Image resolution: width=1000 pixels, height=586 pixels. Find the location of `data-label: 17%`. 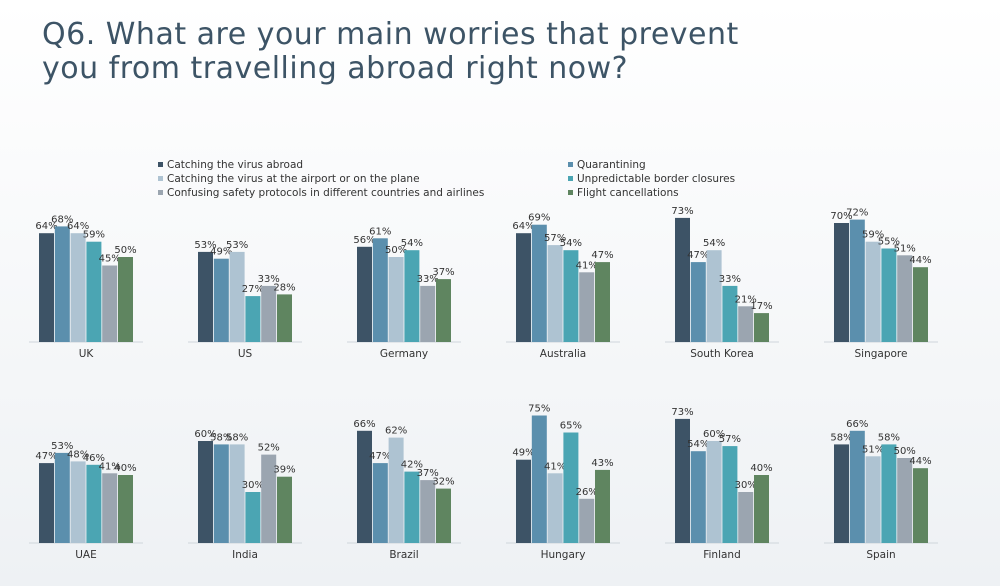

data-label: 17% is located at coordinates (761, 306).